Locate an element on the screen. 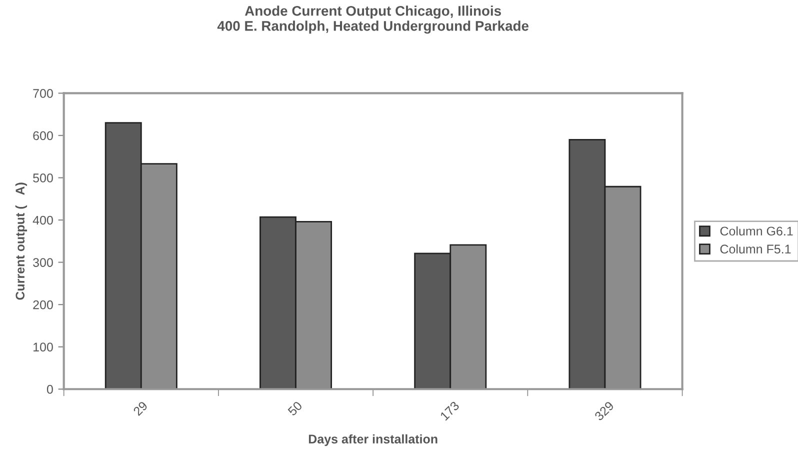 The image size is (798, 466). y-tick-label: 100 is located at coordinates (43, 347).